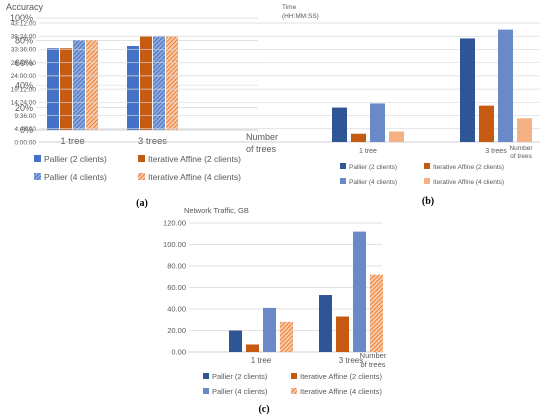 The height and width of the screenshot is (419, 550). I want to click on y-tick-label: 19:12:00, so click(24, 89).